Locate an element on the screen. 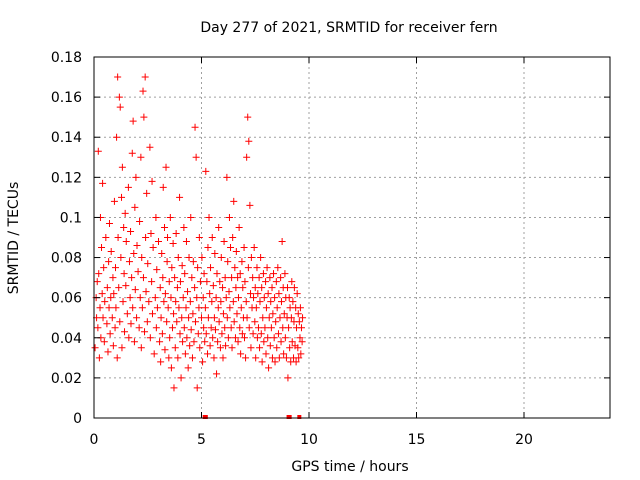  zero-value-mark is located at coordinates (289, 417).